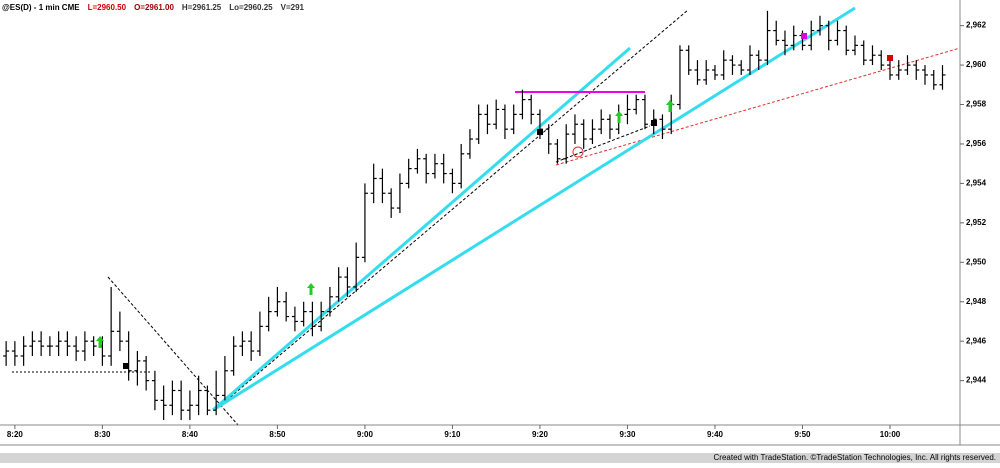 This screenshot has height=468, width=1000. I want to click on y-tick-label: 2,946, so click(976, 340).